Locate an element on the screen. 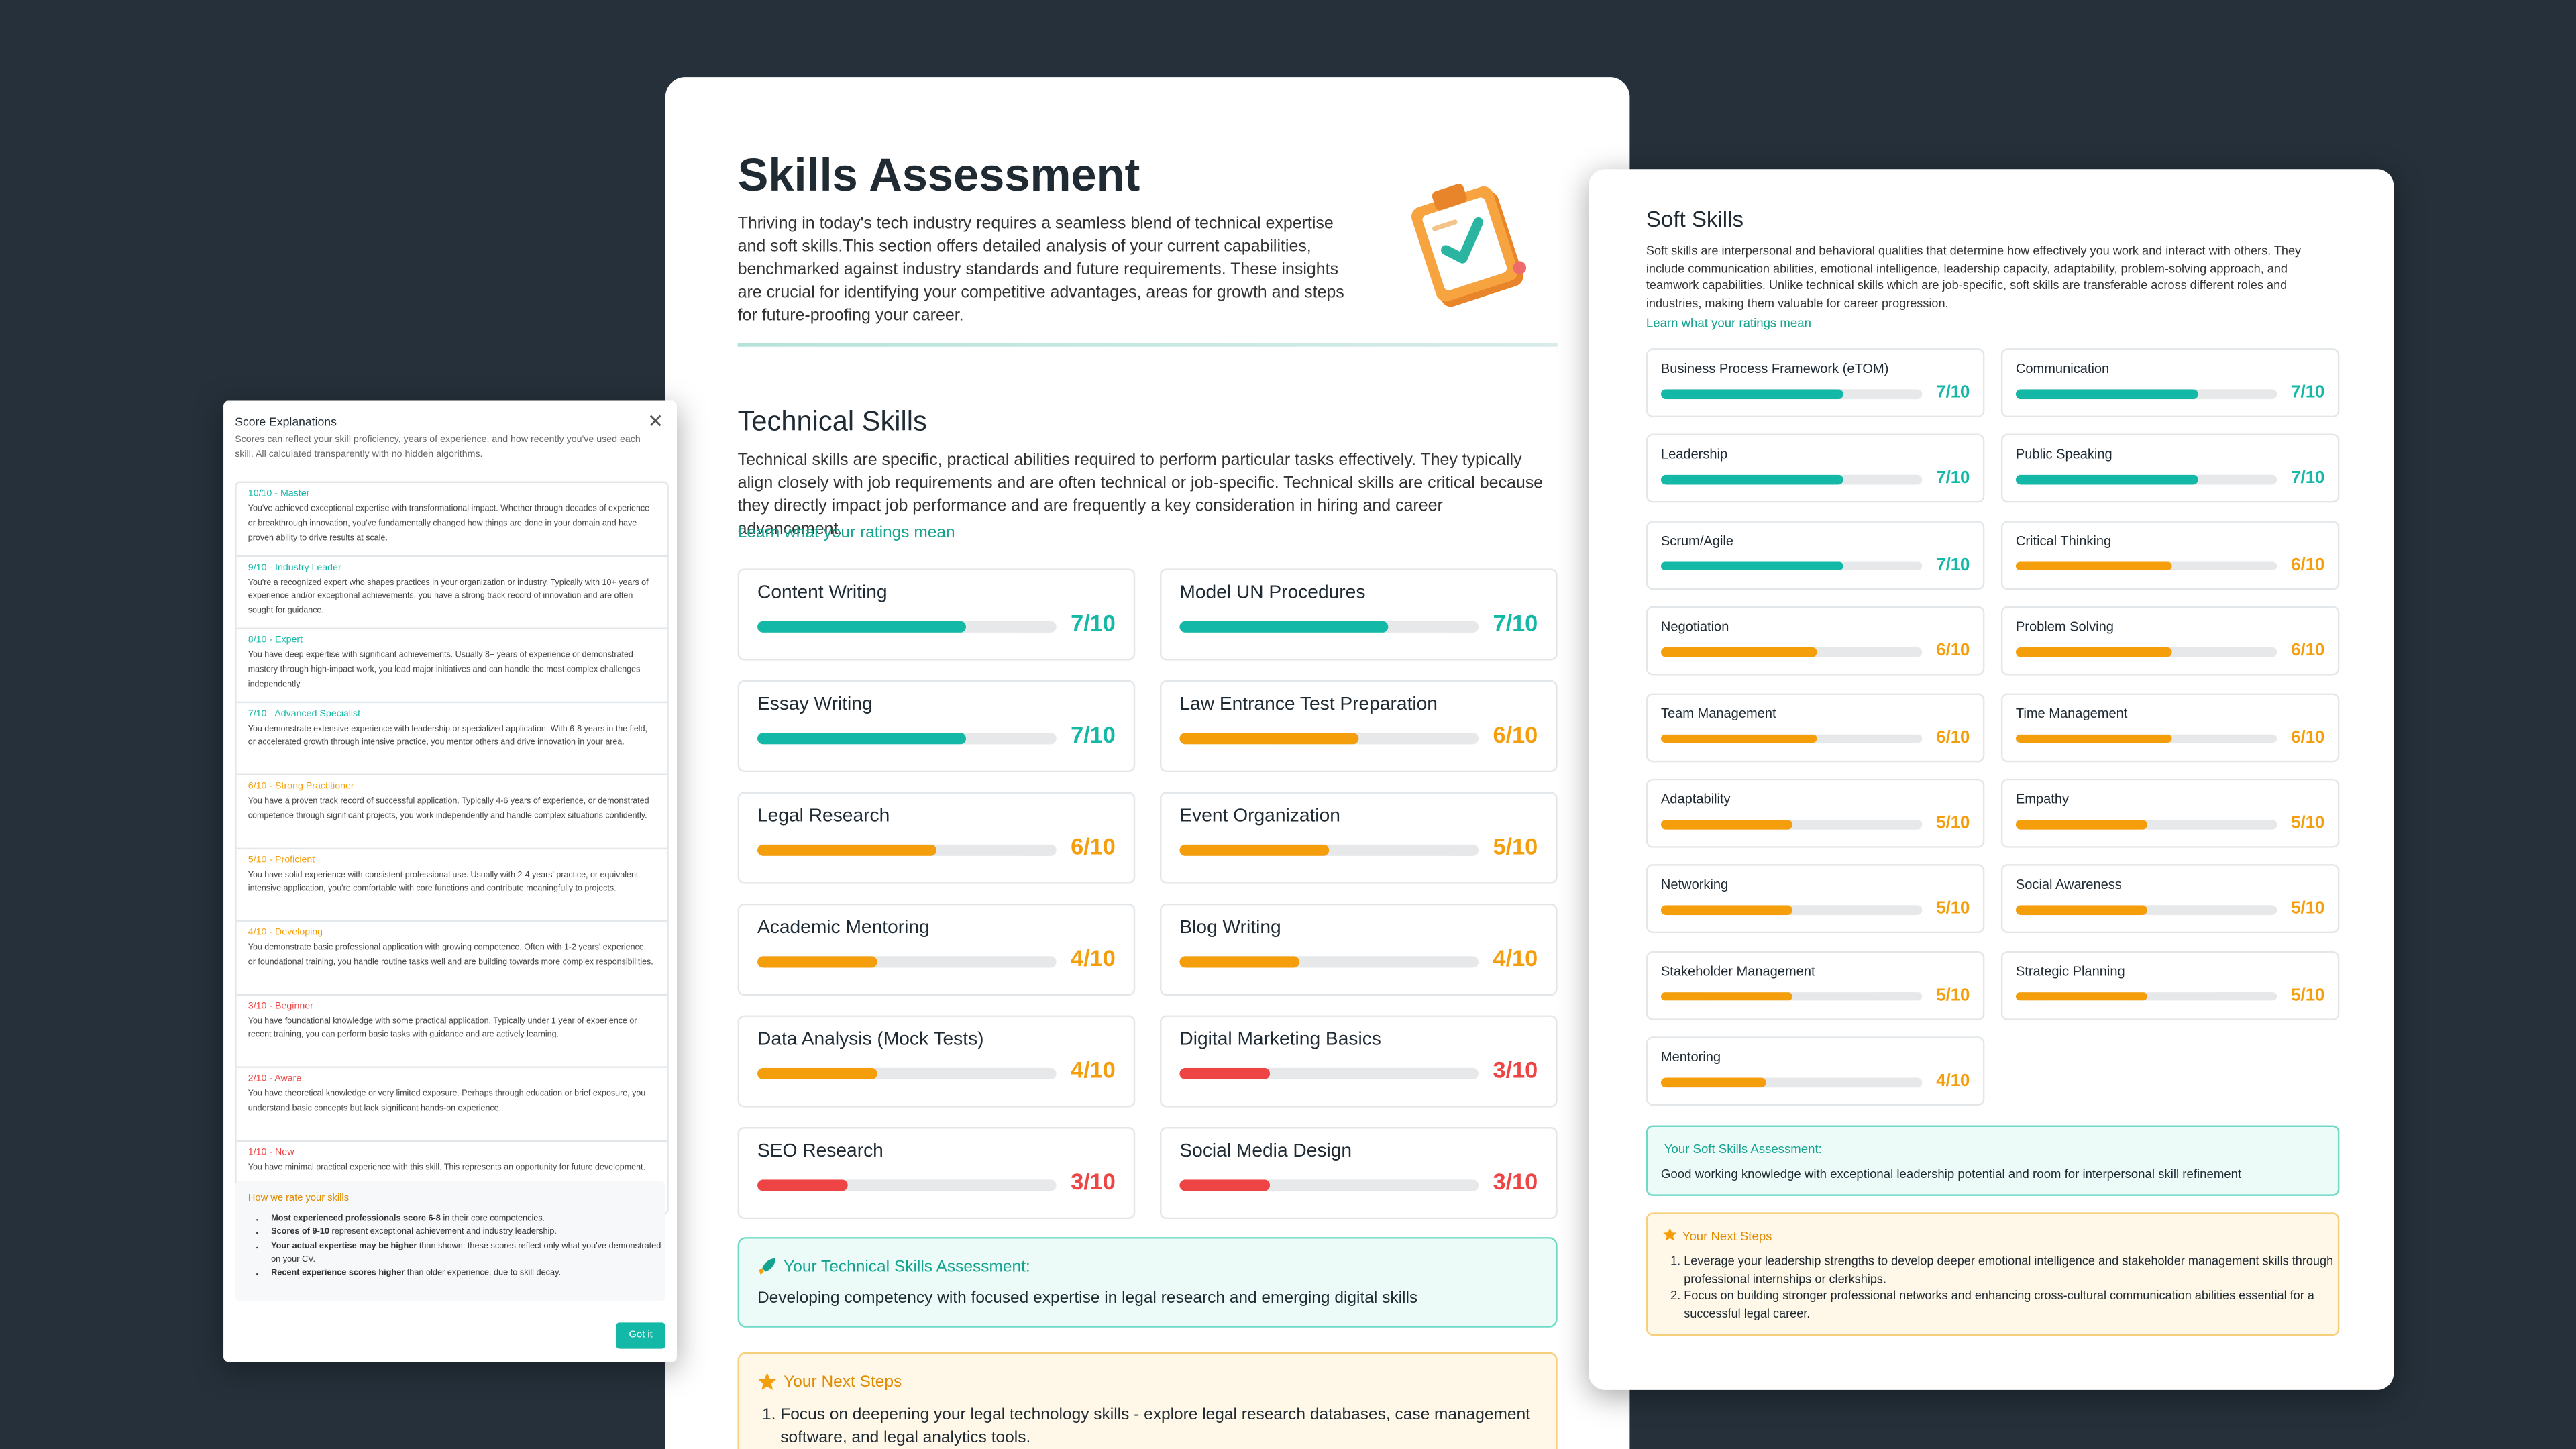 The width and height of the screenshot is (2576, 1449). skill-name: Networking is located at coordinates (1694, 885).